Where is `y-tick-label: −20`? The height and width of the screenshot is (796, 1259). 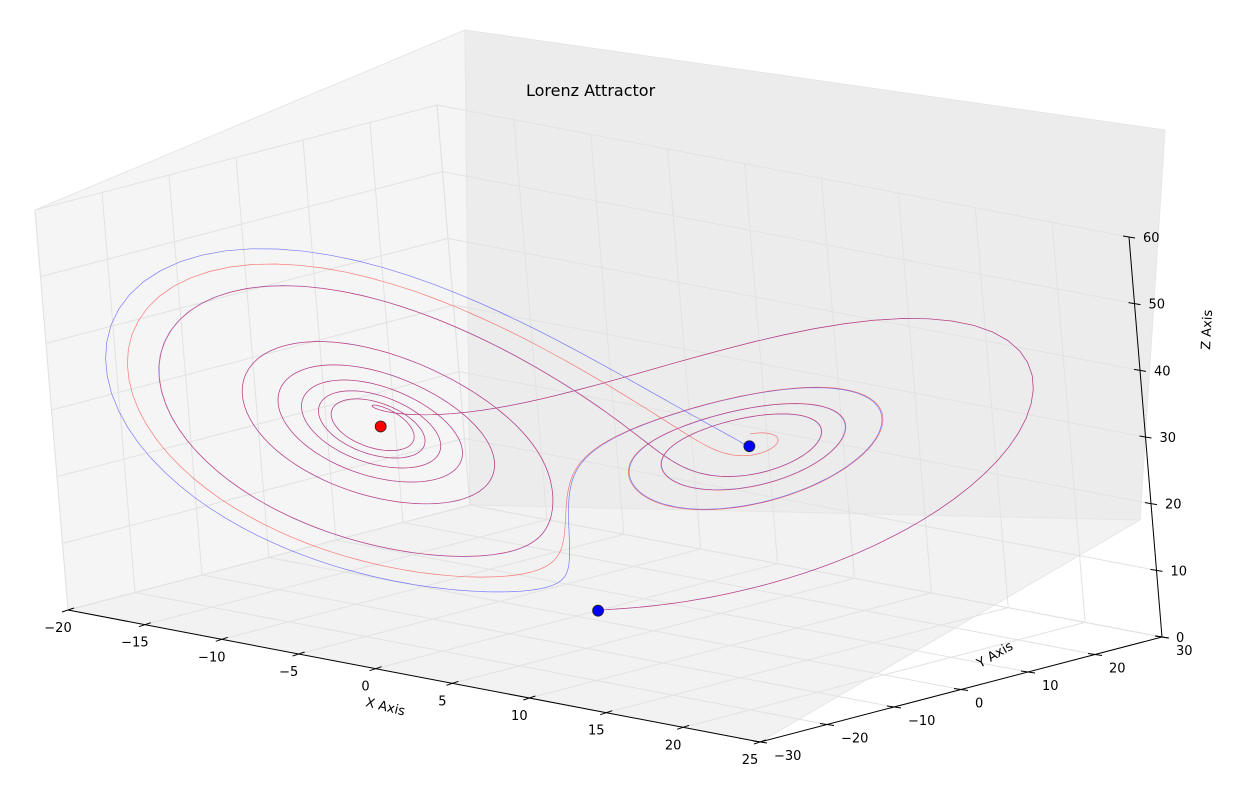
y-tick-label: −20 is located at coordinates (854, 739).